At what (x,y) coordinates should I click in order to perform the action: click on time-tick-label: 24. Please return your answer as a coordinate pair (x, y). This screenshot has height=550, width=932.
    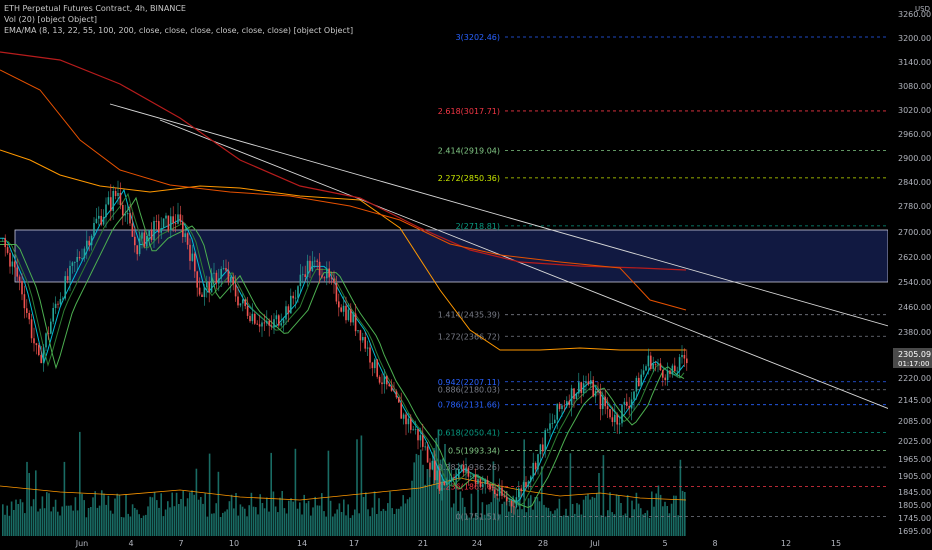
    Looking at the image, I should click on (477, 543).